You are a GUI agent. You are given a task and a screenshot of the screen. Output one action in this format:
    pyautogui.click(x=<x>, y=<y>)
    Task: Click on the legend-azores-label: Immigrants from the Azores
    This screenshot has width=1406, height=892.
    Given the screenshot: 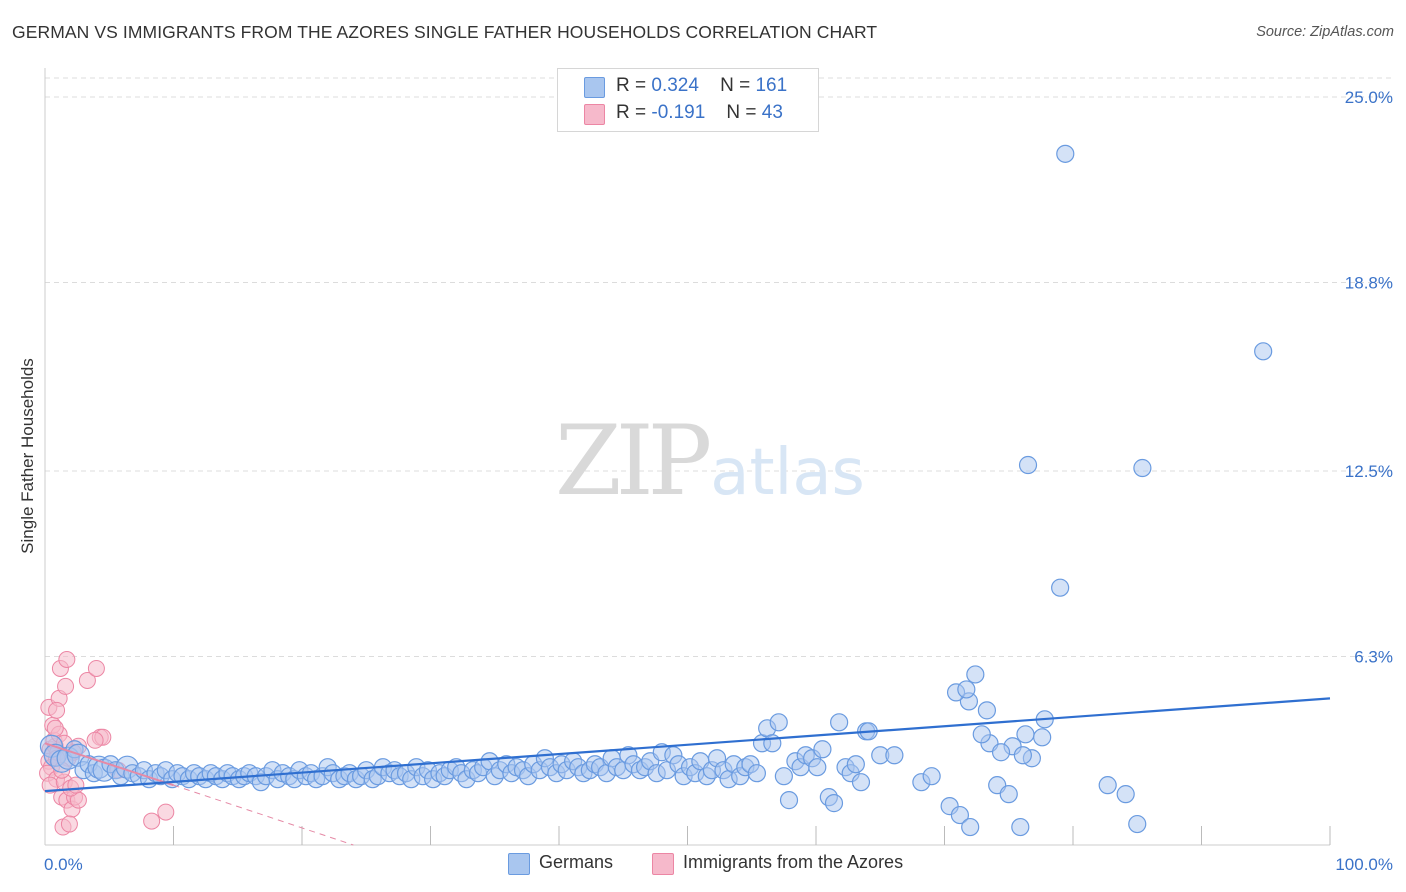 What is the action you would take?
    pyautogui.click(x=793, y=862)
    